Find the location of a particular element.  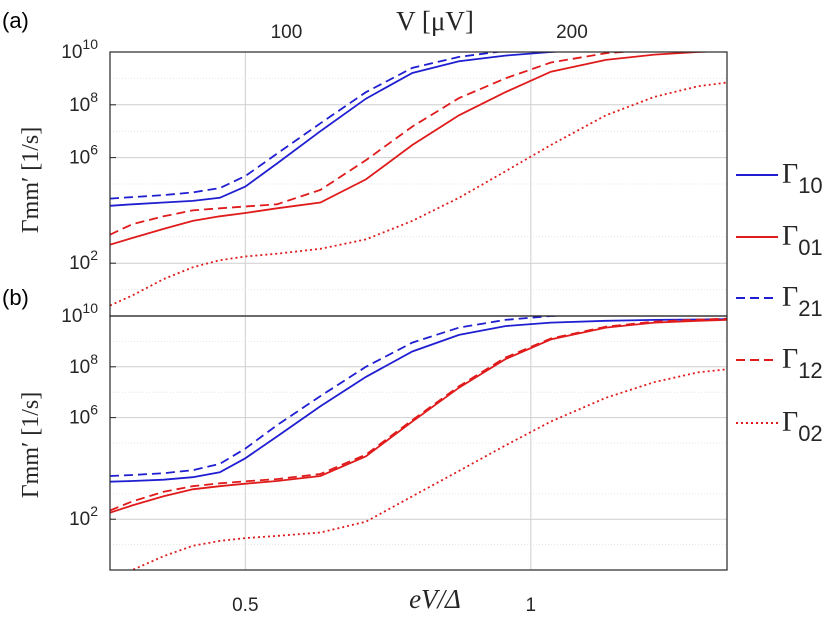

top-tick-label: 100 is located at coordinates (287, 32).